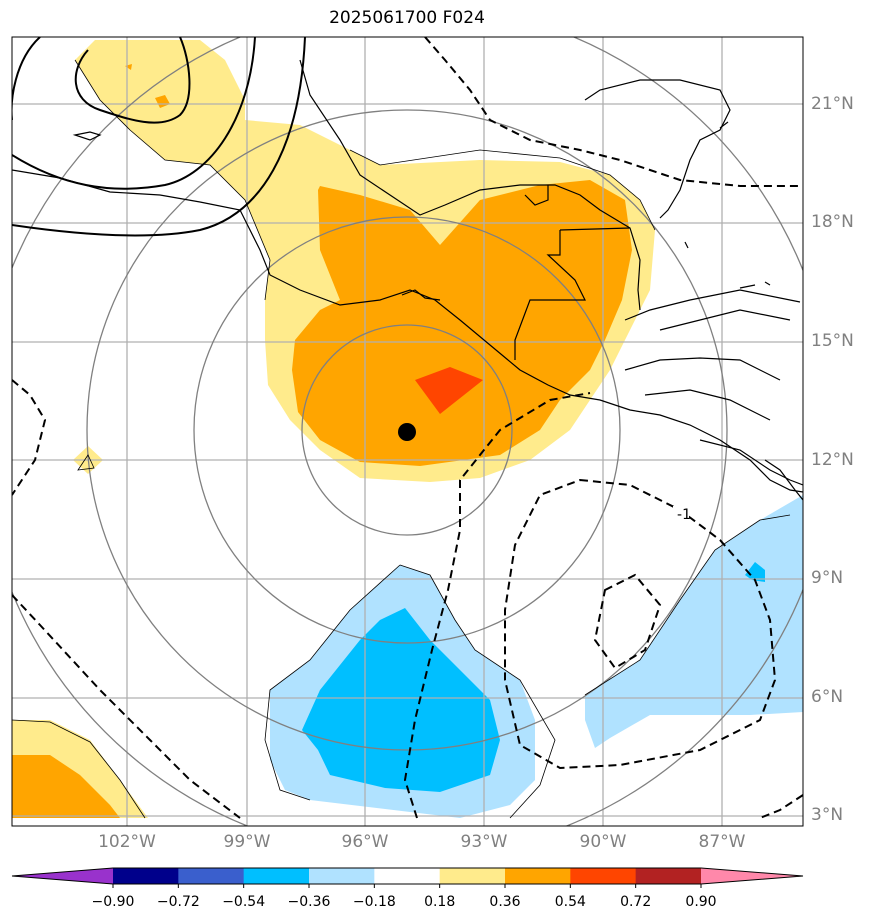  I want to click on contour-label: -1, so click(684, 515).